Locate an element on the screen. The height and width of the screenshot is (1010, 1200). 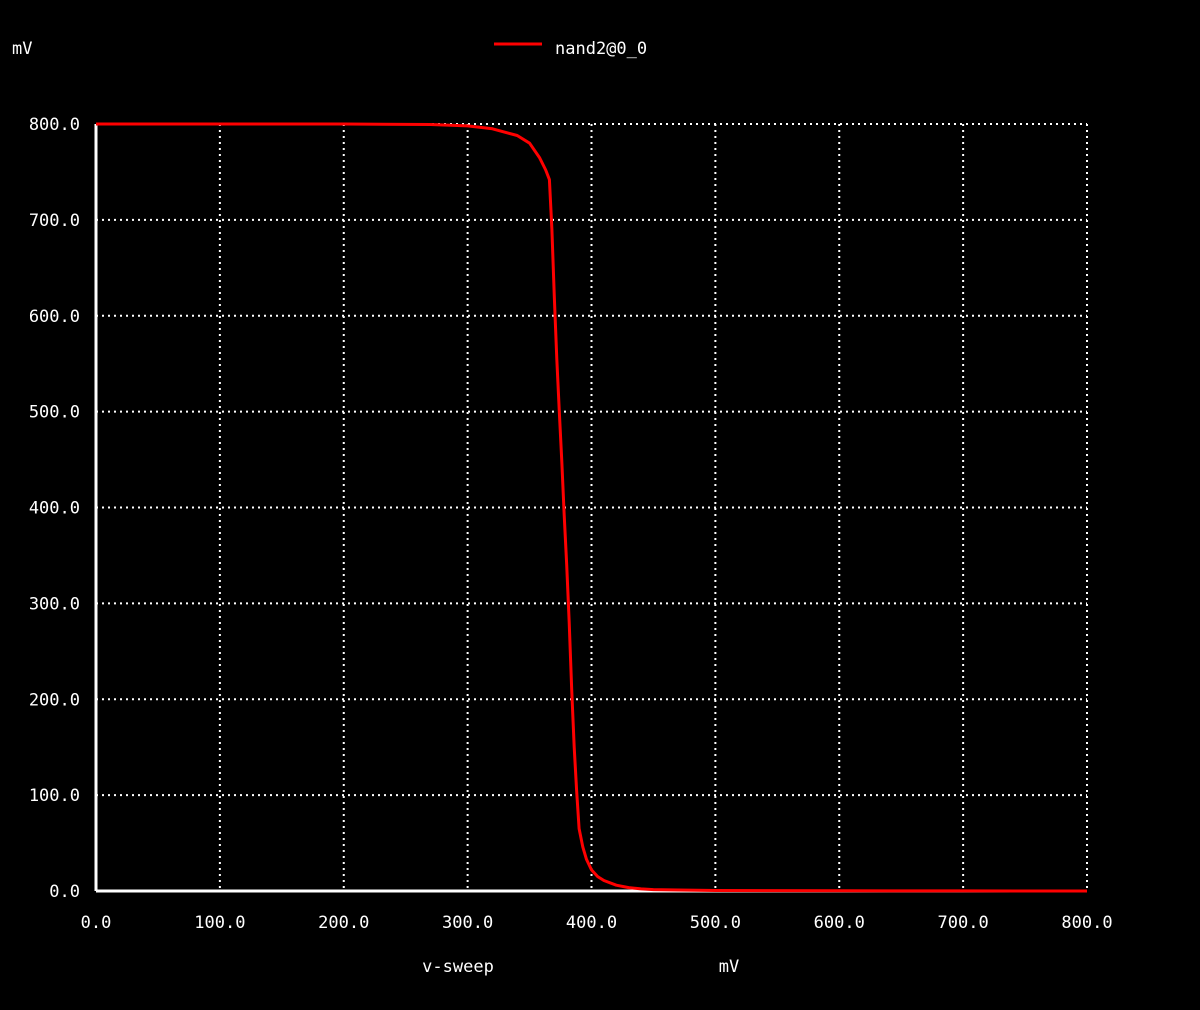
y-axis-label: mV is located at coordinates (22, 49).